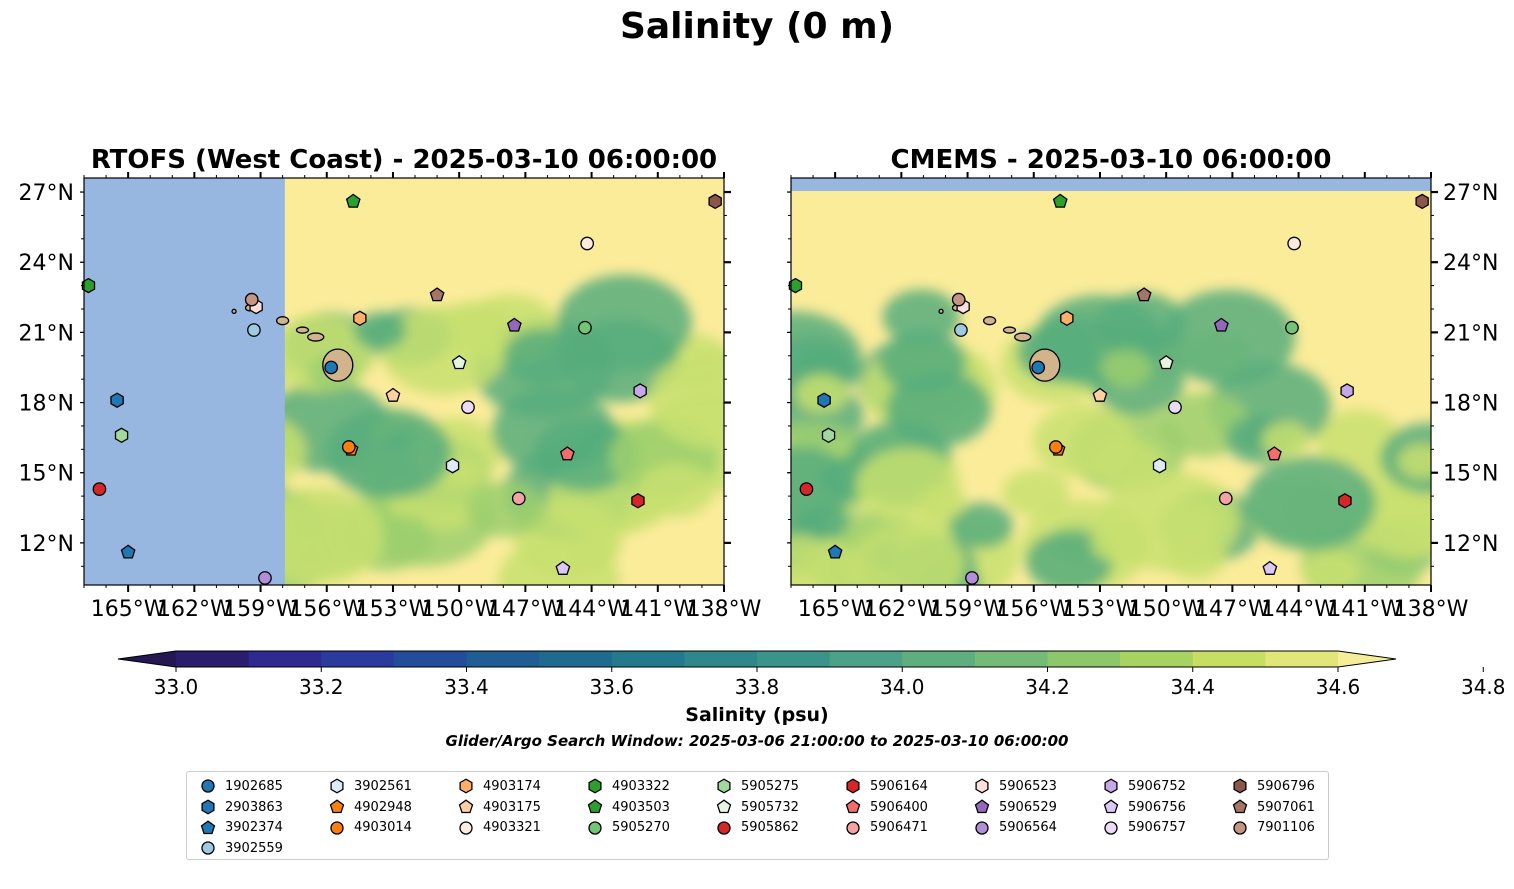 Image resolution: width=1514 pixels, height=889 pixels. Describe the element at coordinates (254, 786) in the screenshot. I see `legend-label: 1902685` at that location.